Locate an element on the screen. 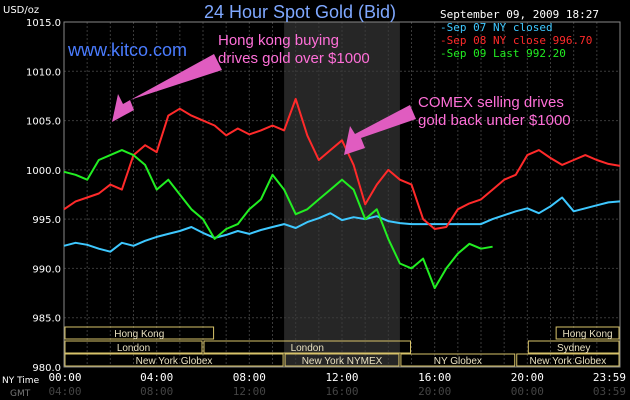 The height and width of the screenshot is (400, 630). arrow-1-icon is located at coordinates (167, 88).